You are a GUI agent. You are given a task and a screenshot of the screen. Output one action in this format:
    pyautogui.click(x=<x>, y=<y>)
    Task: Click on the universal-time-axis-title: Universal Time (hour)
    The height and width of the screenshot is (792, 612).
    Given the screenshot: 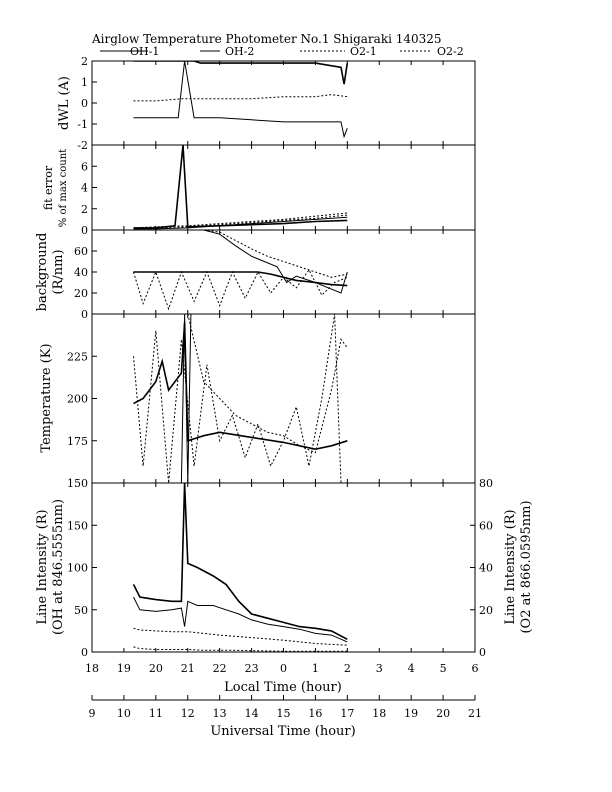 What is the action you would take?
    pyautogui.click(x=282, y=731)
    